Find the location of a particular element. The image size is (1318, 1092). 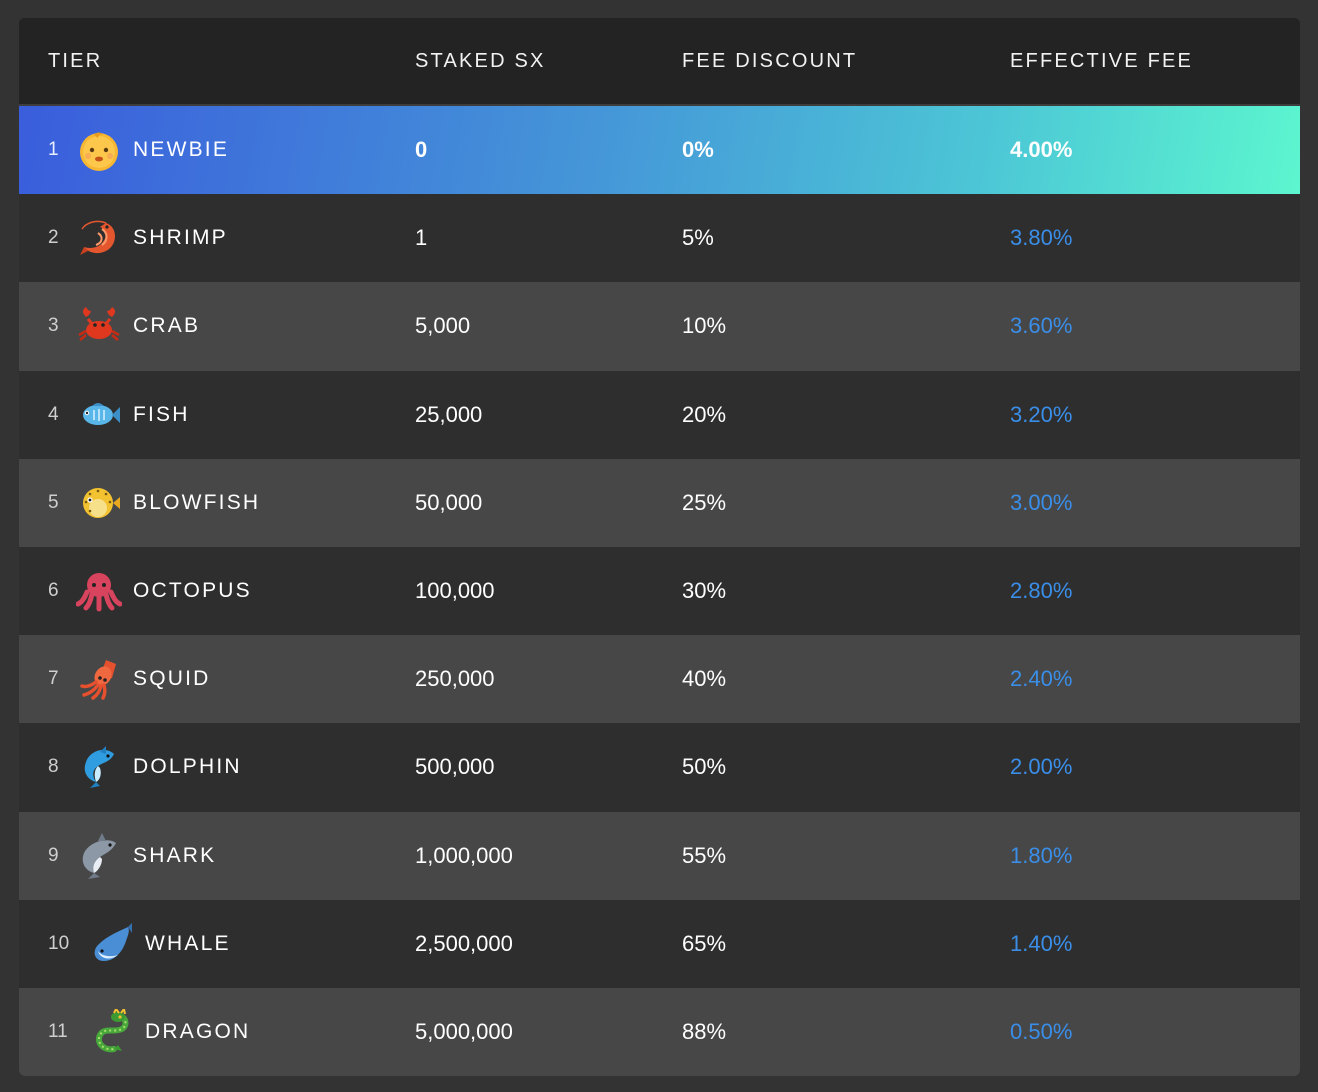

effective-fee-value: 1.40% is located at coordinates (1041, 943).